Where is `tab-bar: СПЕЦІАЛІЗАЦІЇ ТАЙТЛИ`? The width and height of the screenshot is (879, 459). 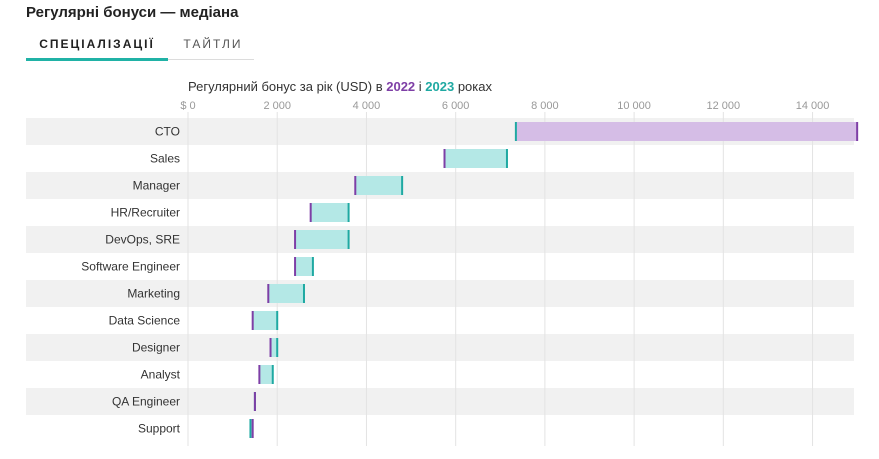
tab-bar: СПЕЦІАЛІЗАЦІЇ ТАЙТЛИ is located at coordinates (140, 47).